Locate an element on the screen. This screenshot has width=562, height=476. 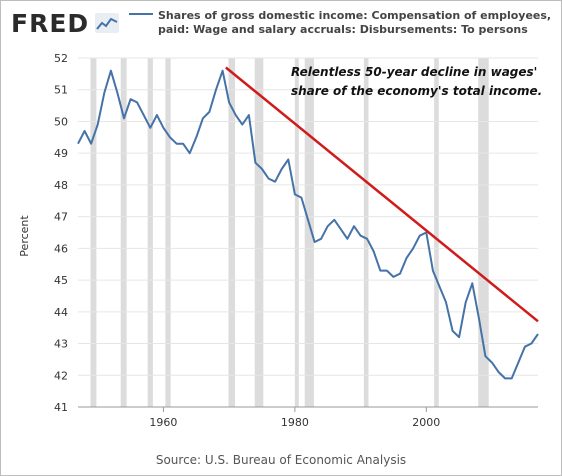
line-chart-icon is located at coordinates (107, 23).